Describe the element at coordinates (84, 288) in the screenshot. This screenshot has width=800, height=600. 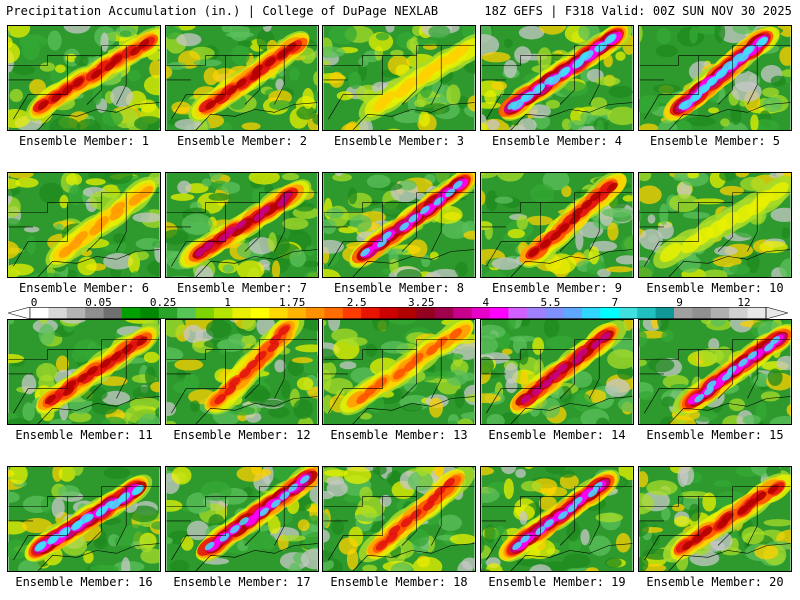
I see `ensemble-member-label: Ensemble Member: 6` at that location.